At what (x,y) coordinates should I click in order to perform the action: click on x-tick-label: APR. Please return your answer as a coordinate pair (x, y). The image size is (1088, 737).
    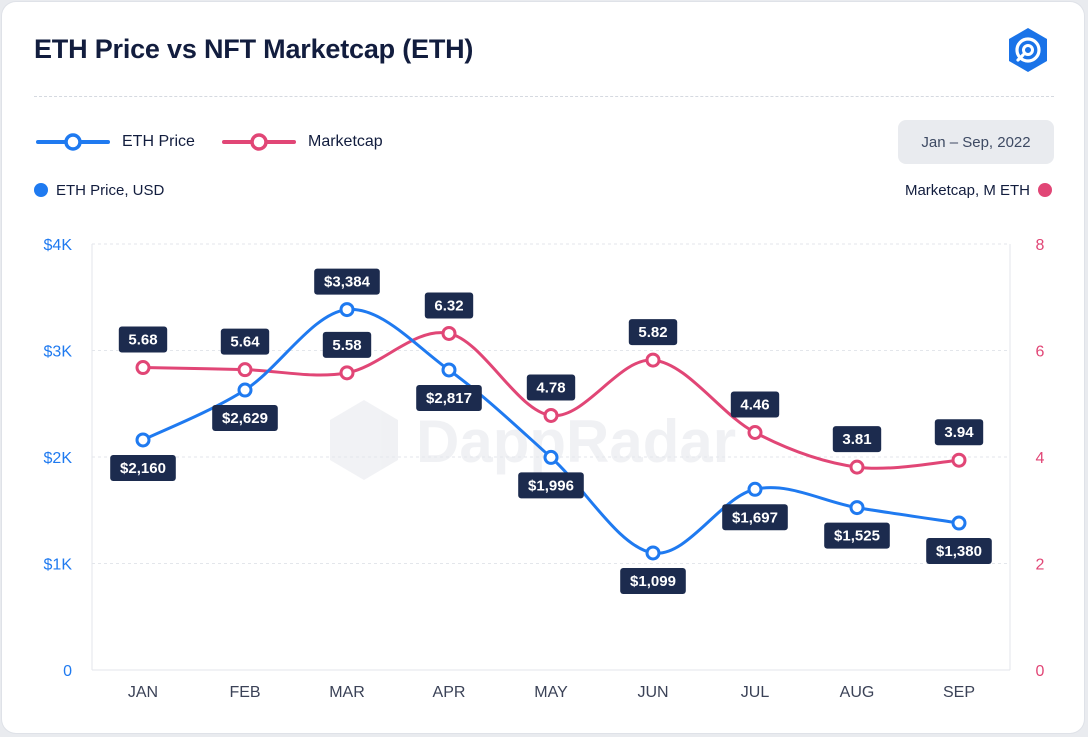
    Looking at the image, I should click on (449, 692).